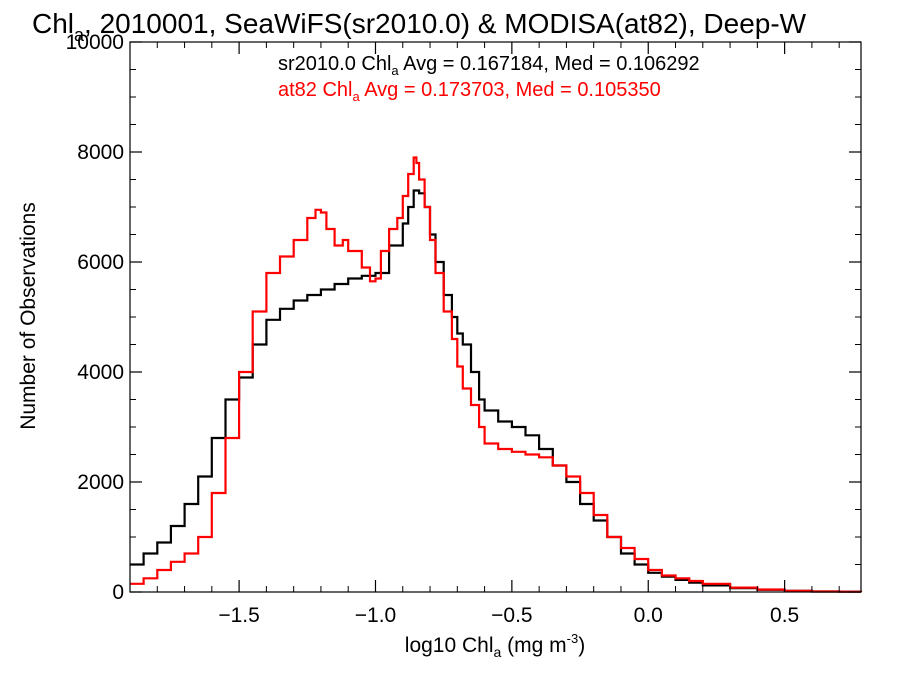  What do you see at coordinates (100, 152) in the screenshot?
I see `y-tick-label: 8000` at bounding box center [100, 152].